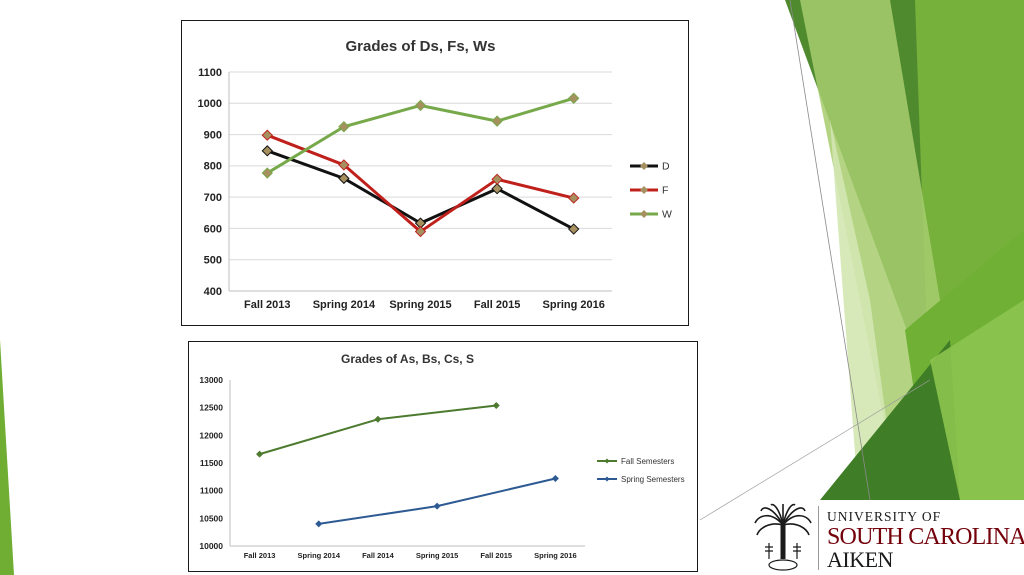 Image resolution: width=1024 pixels, height=575 pixels. What do you see at coordinates (607, 461) in the screenshot?
I see `legend-marker-fall-semesters` at bounding box center [607, 461].